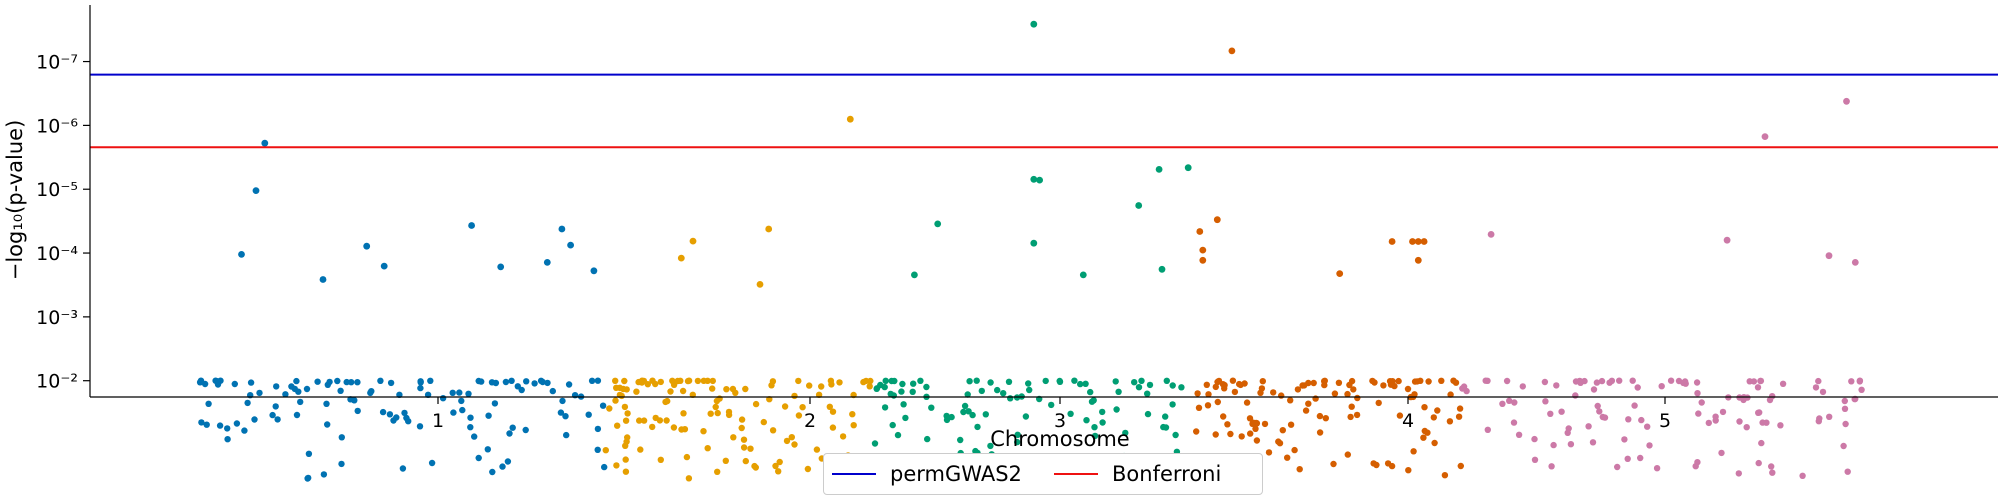  I want to click on x-tick-label: 1, so click(438, 421).